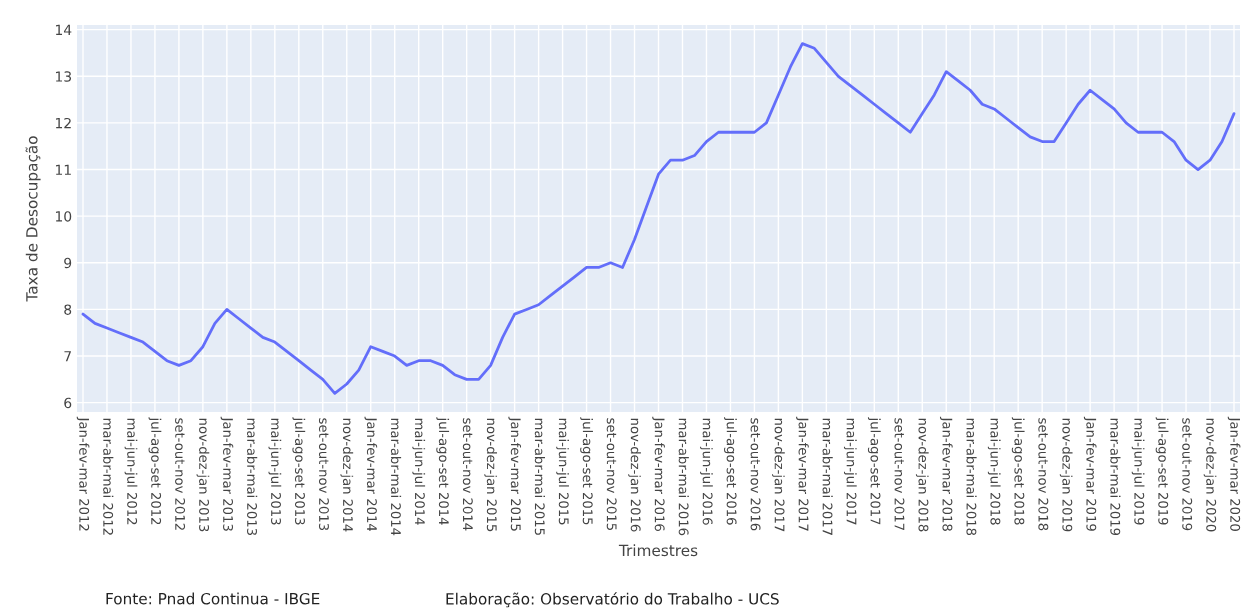 The height and width of the screenshot is (610, 1255). What do you see at coordinates (946, 473) in the screenshot?
I see `x-tick-label: Jan-fev-mar 2018` at bounding box center [946, 473].